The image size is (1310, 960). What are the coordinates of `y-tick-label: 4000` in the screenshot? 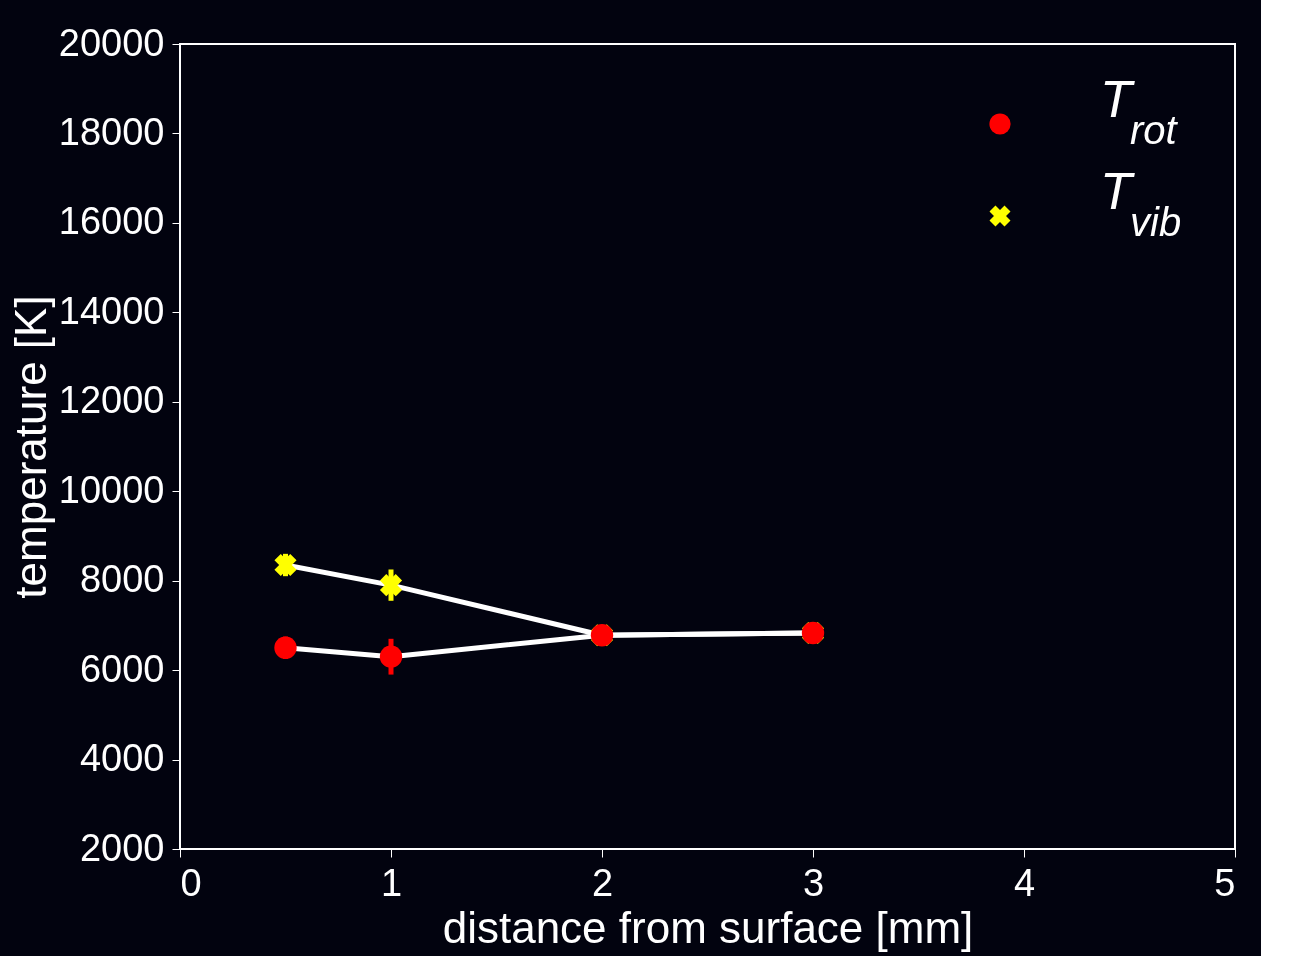 It's located at (122, 758).